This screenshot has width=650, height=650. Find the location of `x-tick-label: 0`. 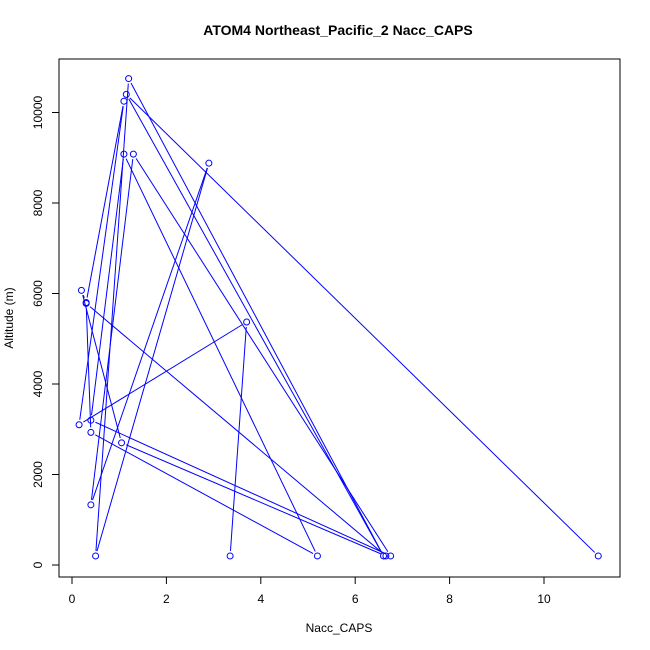

x-tick-label: 0 is located at coordinates (72, 599).